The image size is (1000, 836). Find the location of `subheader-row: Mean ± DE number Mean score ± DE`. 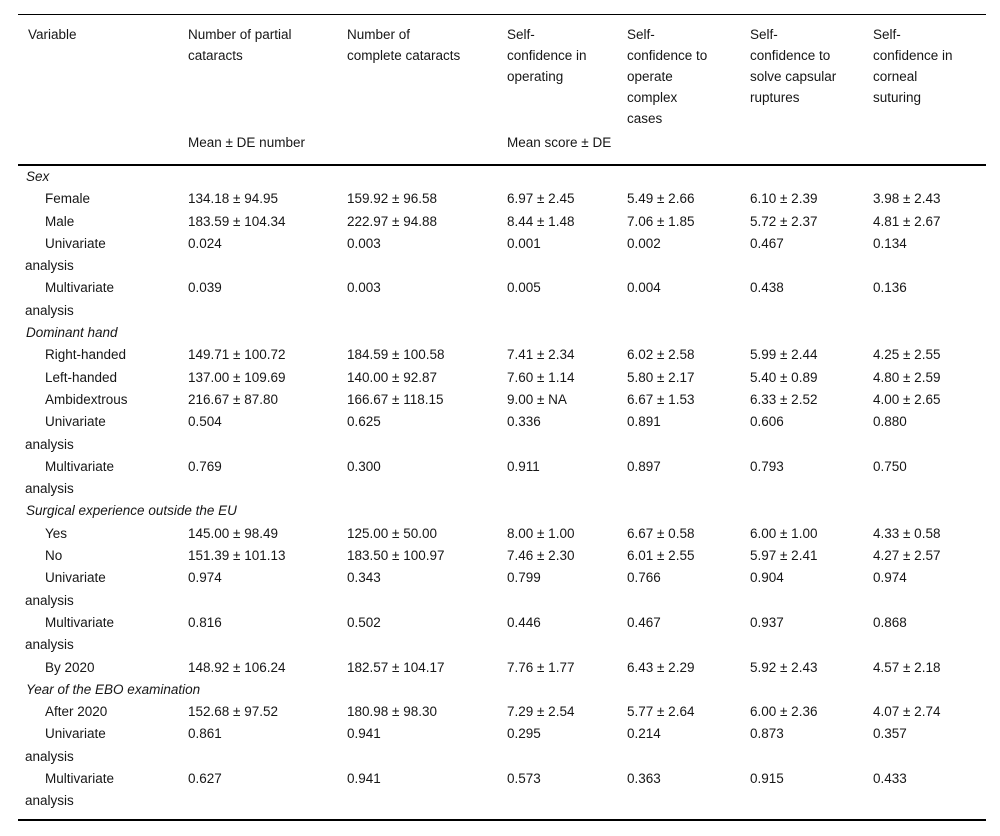

subheader-row: Mean ± DE number Mean score ± DE is located at coordinates (502, 147).